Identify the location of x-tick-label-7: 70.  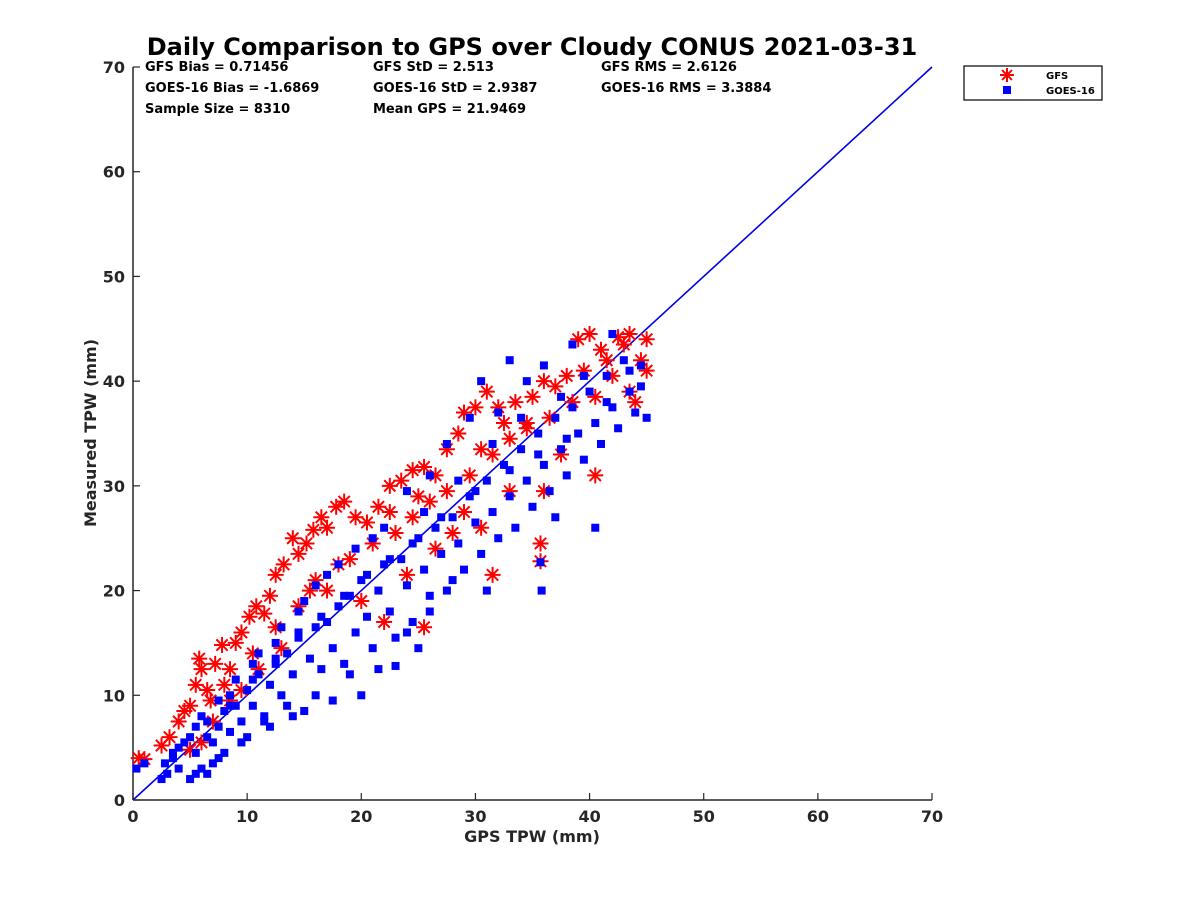
(932, 816).